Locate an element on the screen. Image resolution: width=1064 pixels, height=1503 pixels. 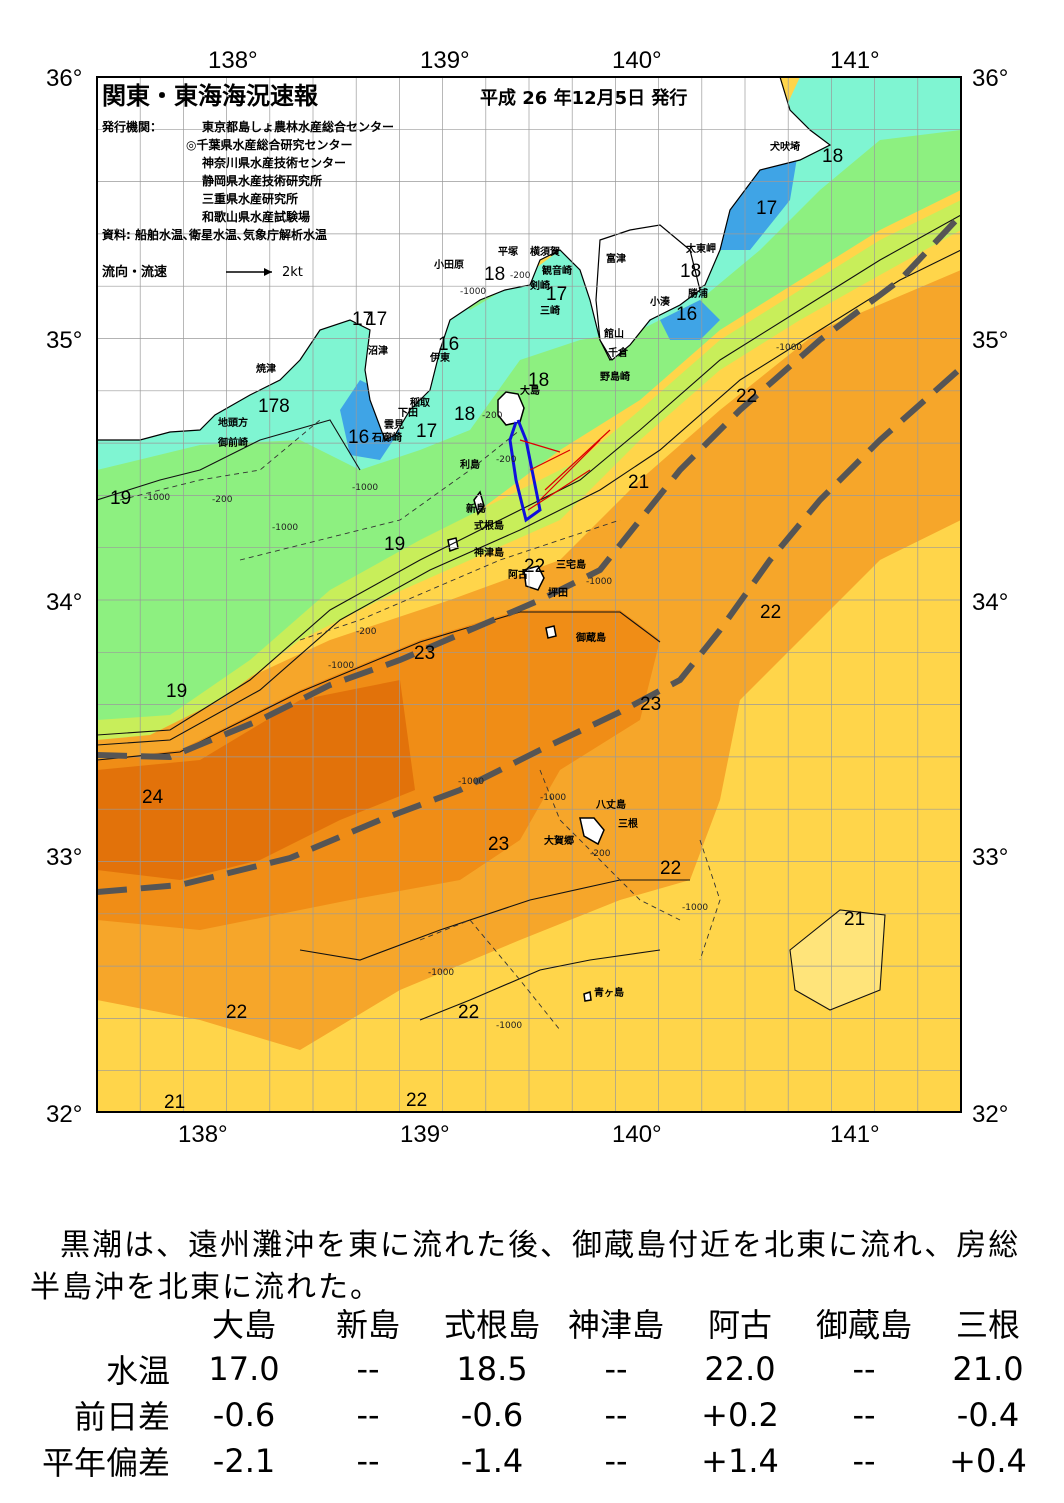
island-niijima is located at coordinates (479, 503).